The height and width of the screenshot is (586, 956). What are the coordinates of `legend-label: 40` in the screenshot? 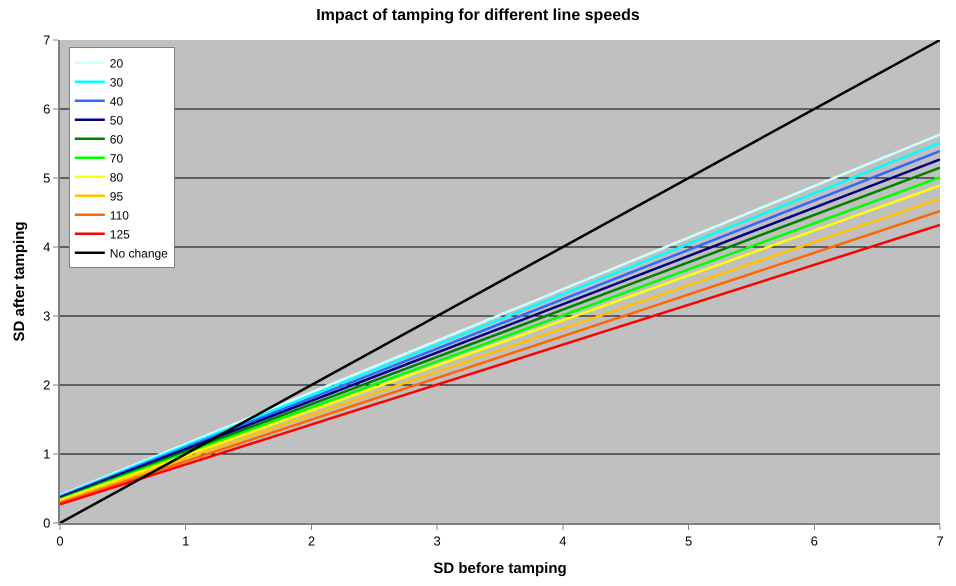 It's located at (117, 101).